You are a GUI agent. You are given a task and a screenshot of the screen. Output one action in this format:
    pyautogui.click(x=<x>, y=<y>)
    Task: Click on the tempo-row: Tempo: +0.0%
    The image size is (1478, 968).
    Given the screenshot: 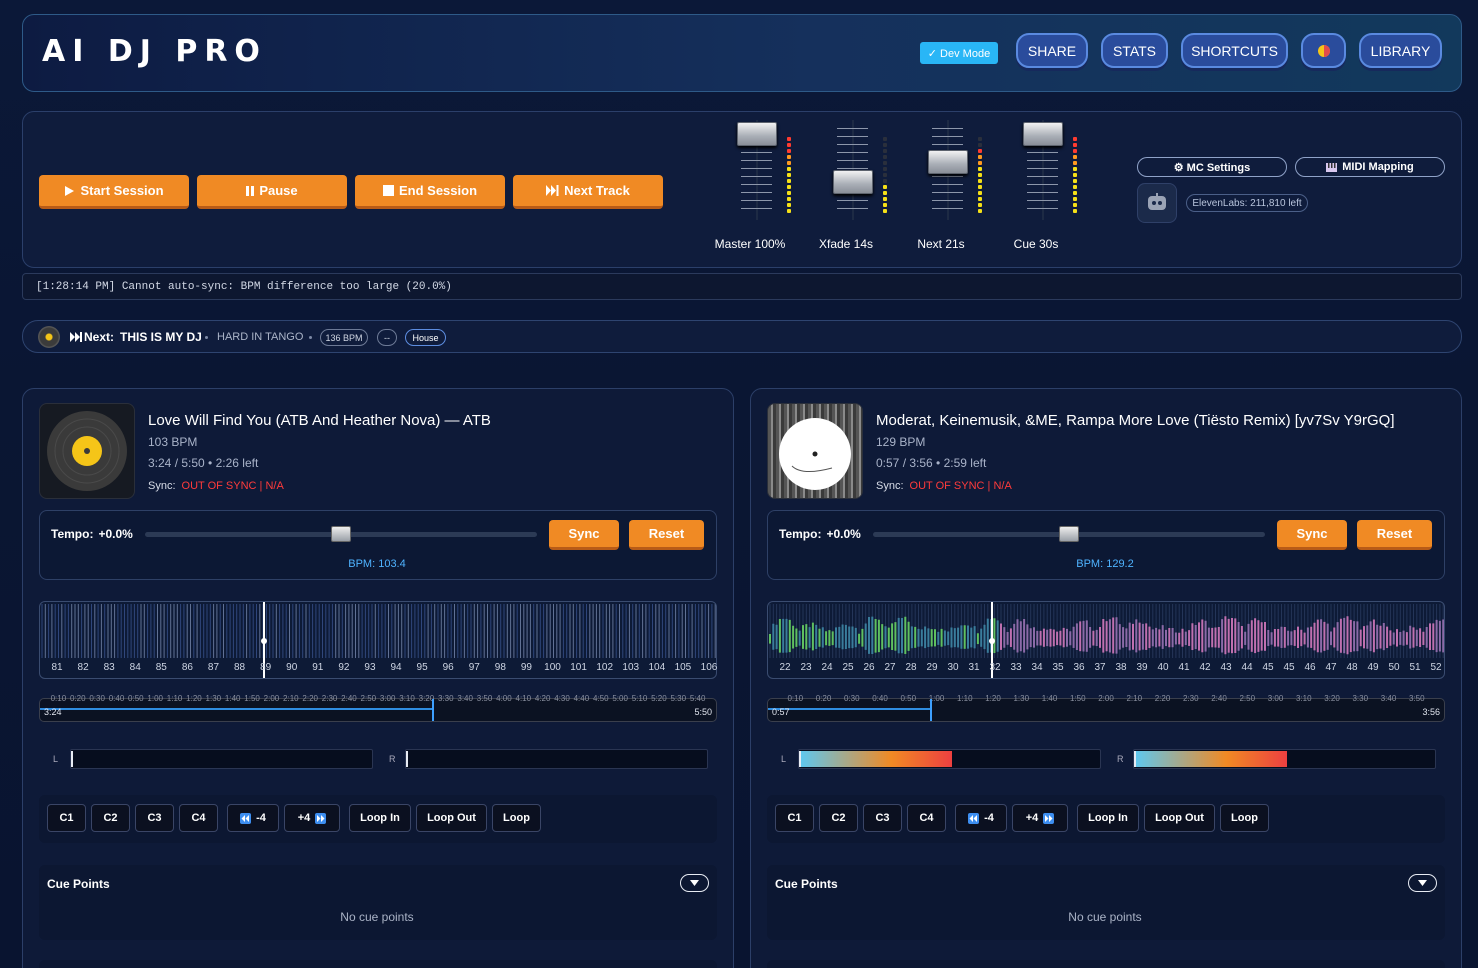 What is the action you would take?
    pyautogui.click(x=820, y=534)
    